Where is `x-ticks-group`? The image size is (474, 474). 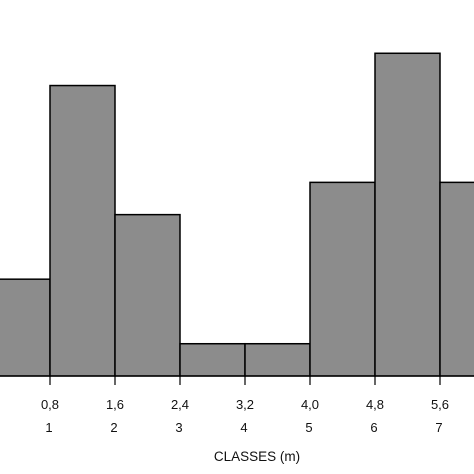 x-ticks-group is located at coordinates (245, 380).